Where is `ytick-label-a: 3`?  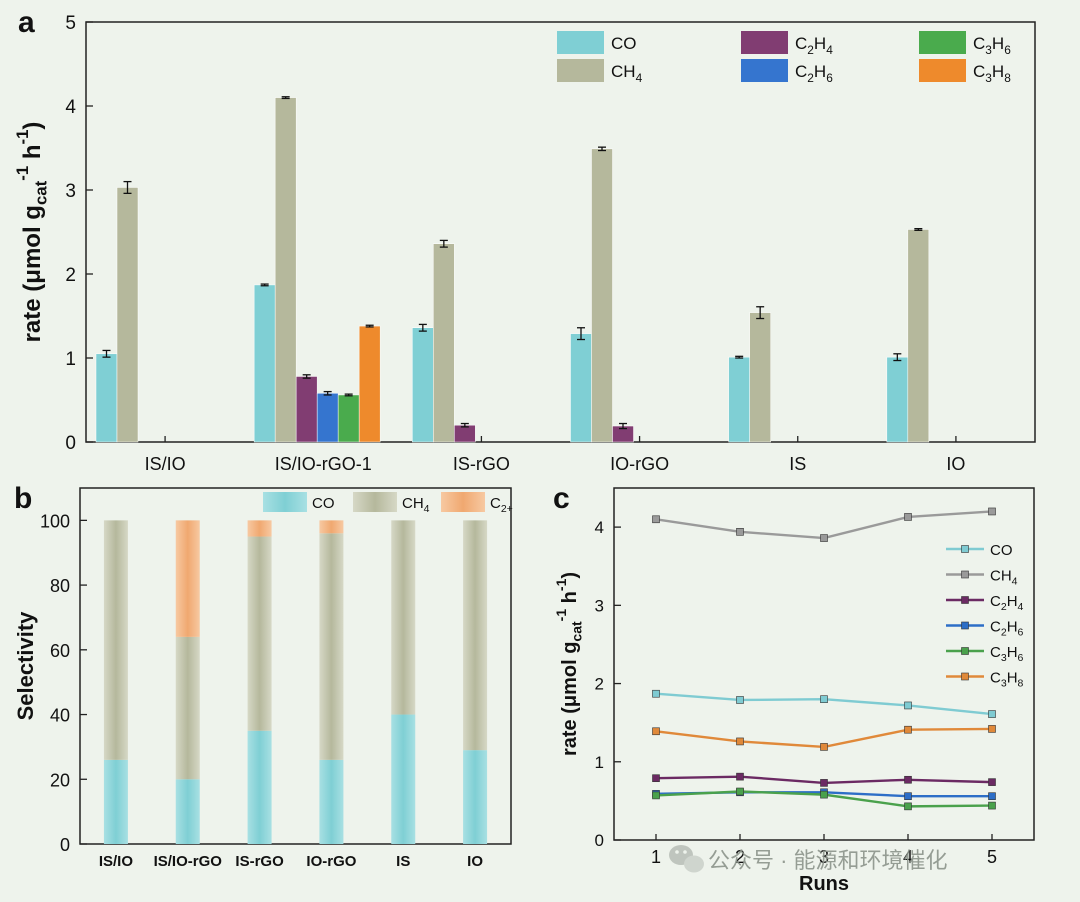
ytick-label-a: 3 is located at coordinates (70, 191).